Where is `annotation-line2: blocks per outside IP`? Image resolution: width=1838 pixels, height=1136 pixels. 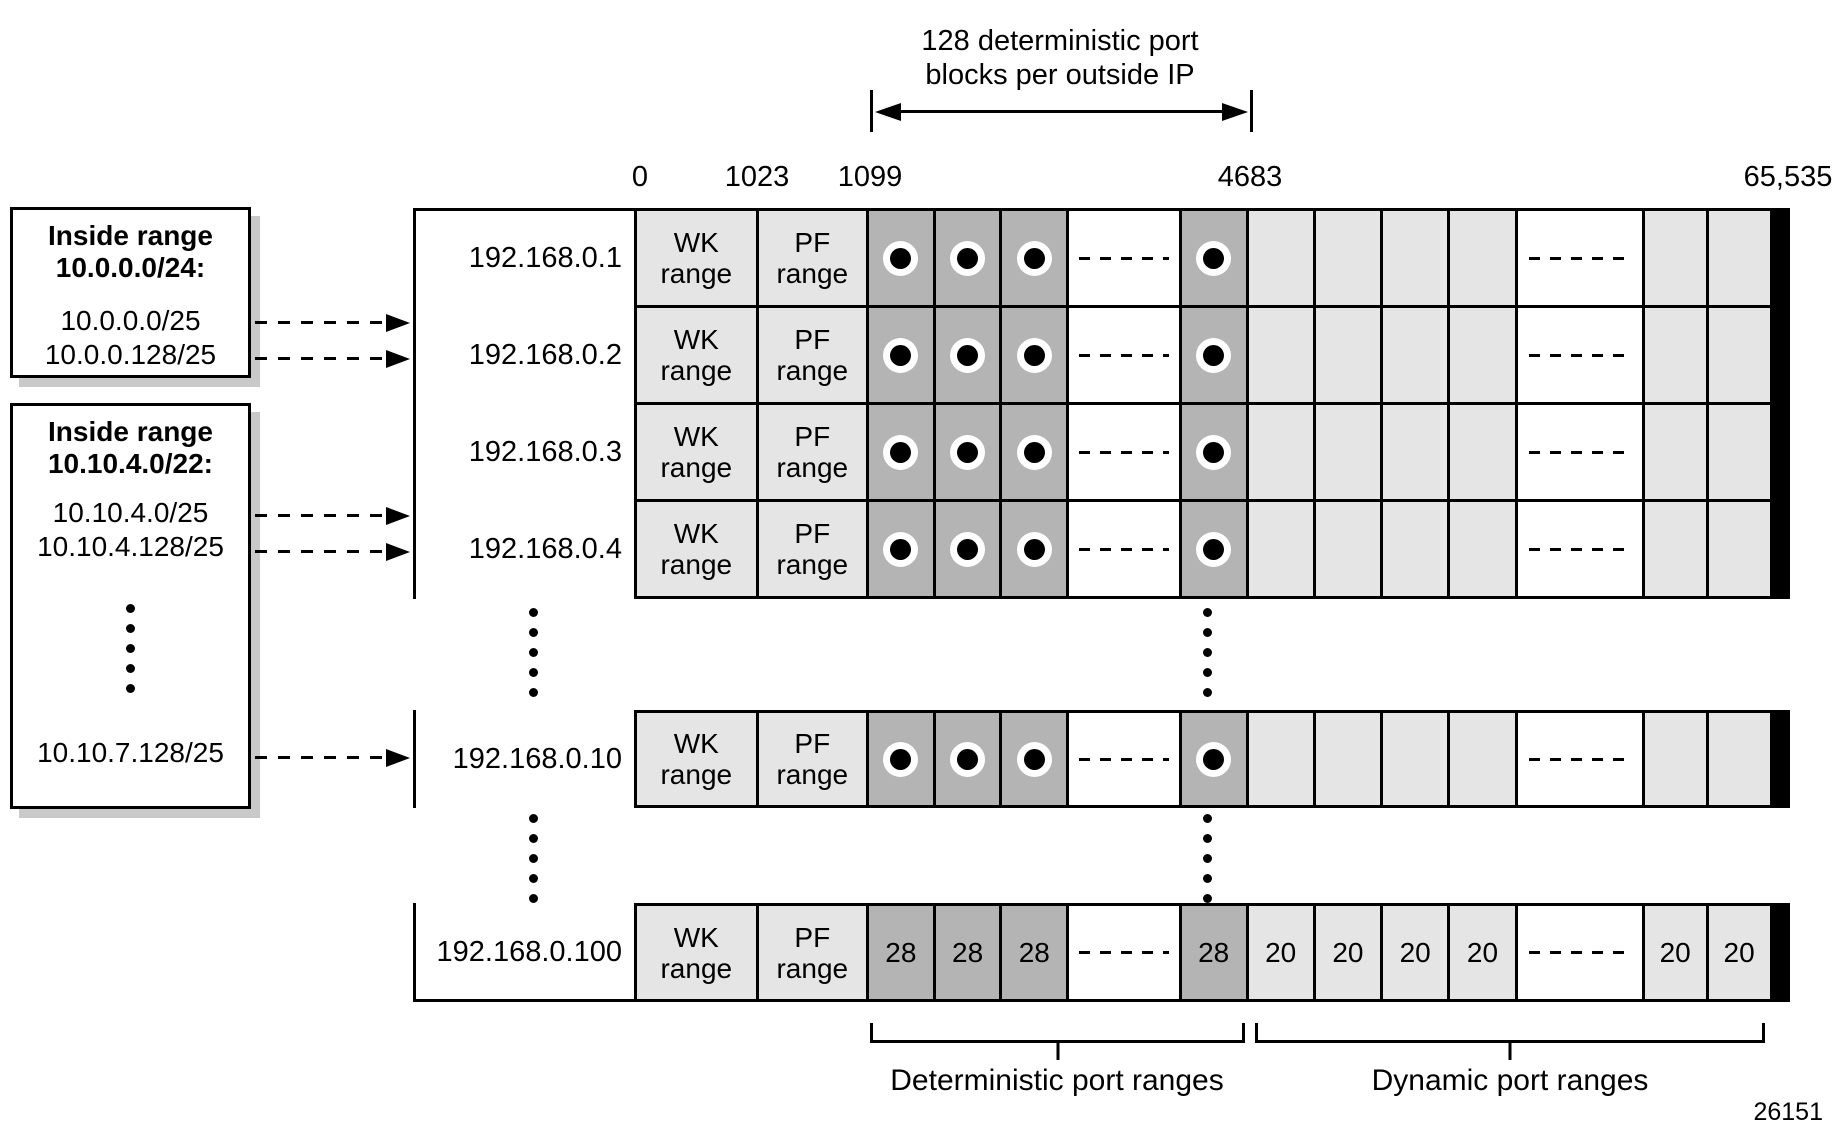 annotation-line2: blocks per outside IP is located at coordinates (1060, 75).